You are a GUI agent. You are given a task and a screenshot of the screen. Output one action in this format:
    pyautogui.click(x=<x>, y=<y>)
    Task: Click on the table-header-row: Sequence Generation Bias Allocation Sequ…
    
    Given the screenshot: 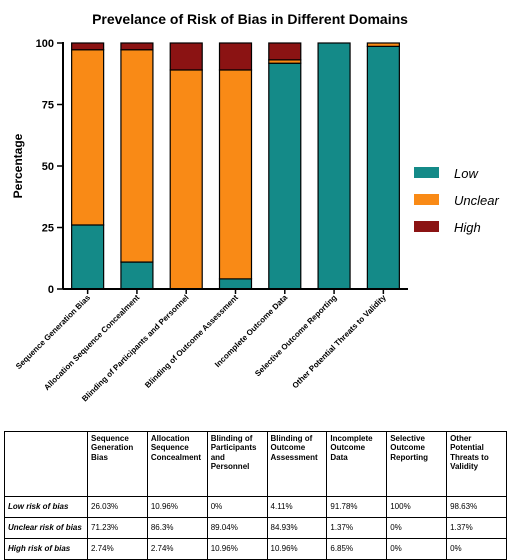 What is the action you would take?
    pyautogui.click(x=255, y=464)
    